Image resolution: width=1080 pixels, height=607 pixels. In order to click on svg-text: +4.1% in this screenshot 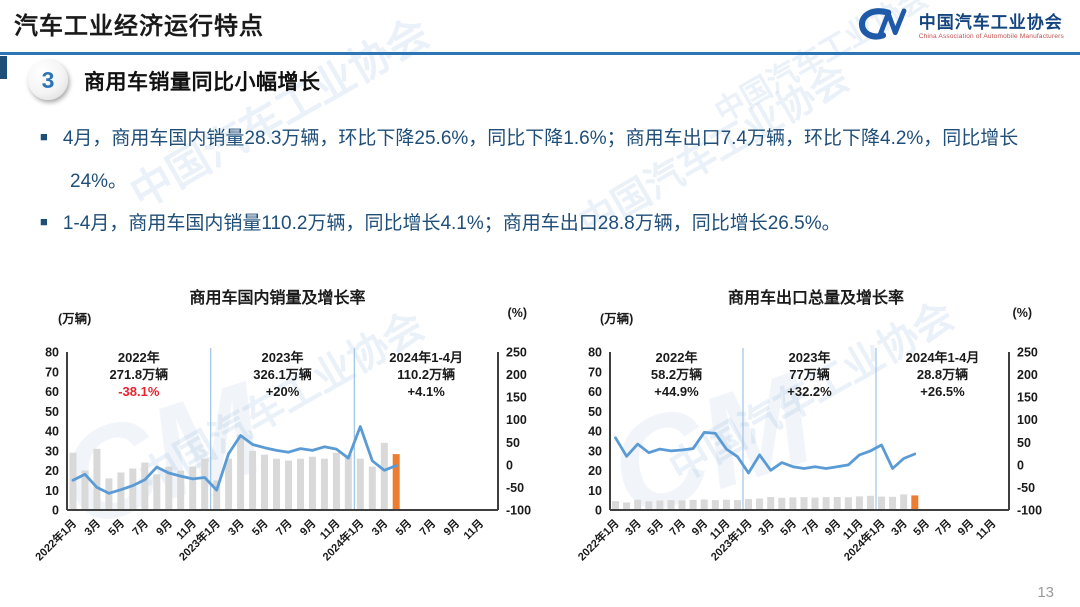, I will do `click(427, 391)`.